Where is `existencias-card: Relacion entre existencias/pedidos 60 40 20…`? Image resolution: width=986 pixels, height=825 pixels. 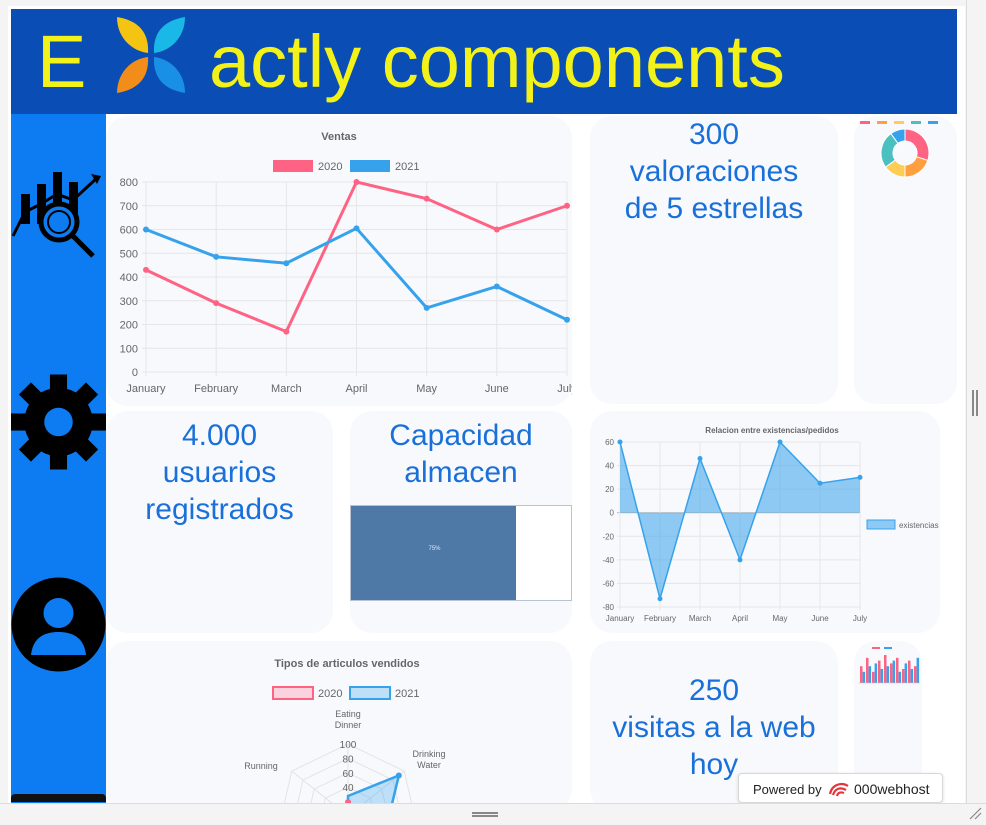
existencias-card: Relacion entre existencias/pedidos 60 40 20… is located at coordinates (765, 522).